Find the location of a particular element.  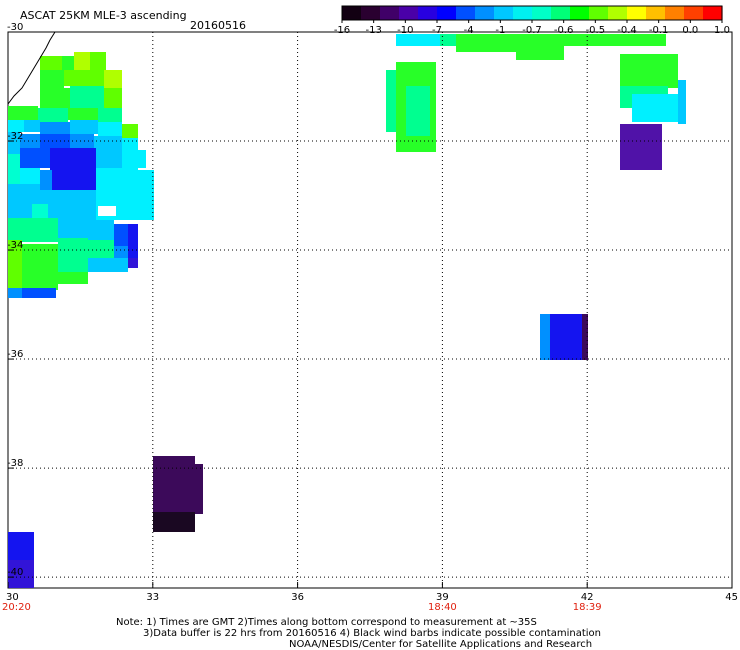

time-label: 18:40 is located at coordinates (442, 607).